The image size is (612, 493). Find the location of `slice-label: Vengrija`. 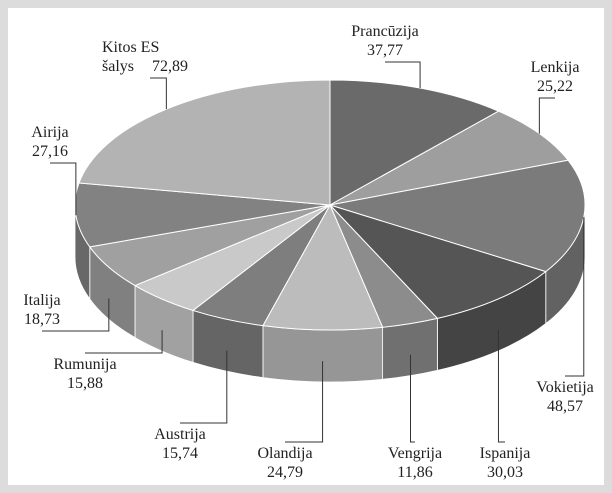

slice-label: Vengrija is located at coordinates (415, 453).